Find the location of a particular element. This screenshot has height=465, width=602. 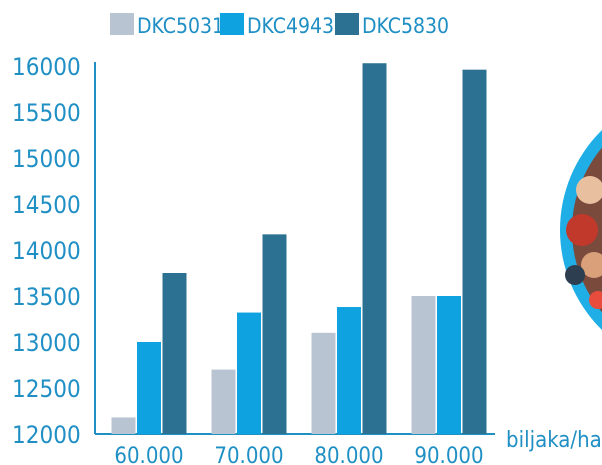

y-tick-label: 13000 is located at coordinates (46, 343).